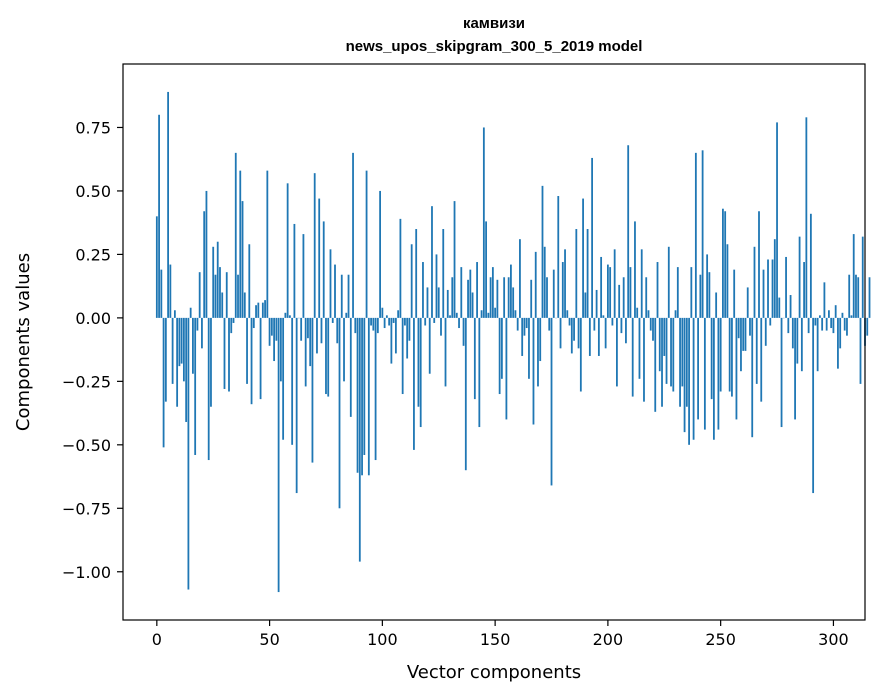 Image resolution: width=880 pixels, height=696 pixels. Describe the element at coordinates (382, 639) in the screenshot. I see `x-tick-label: 100` at that location.